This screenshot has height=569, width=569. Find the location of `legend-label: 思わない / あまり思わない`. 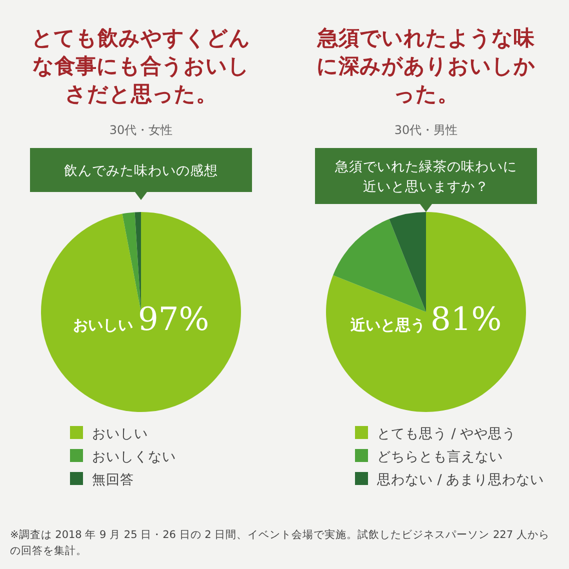

legend-label: 思わない / あまり思わない is located at coordinates (460, 480).